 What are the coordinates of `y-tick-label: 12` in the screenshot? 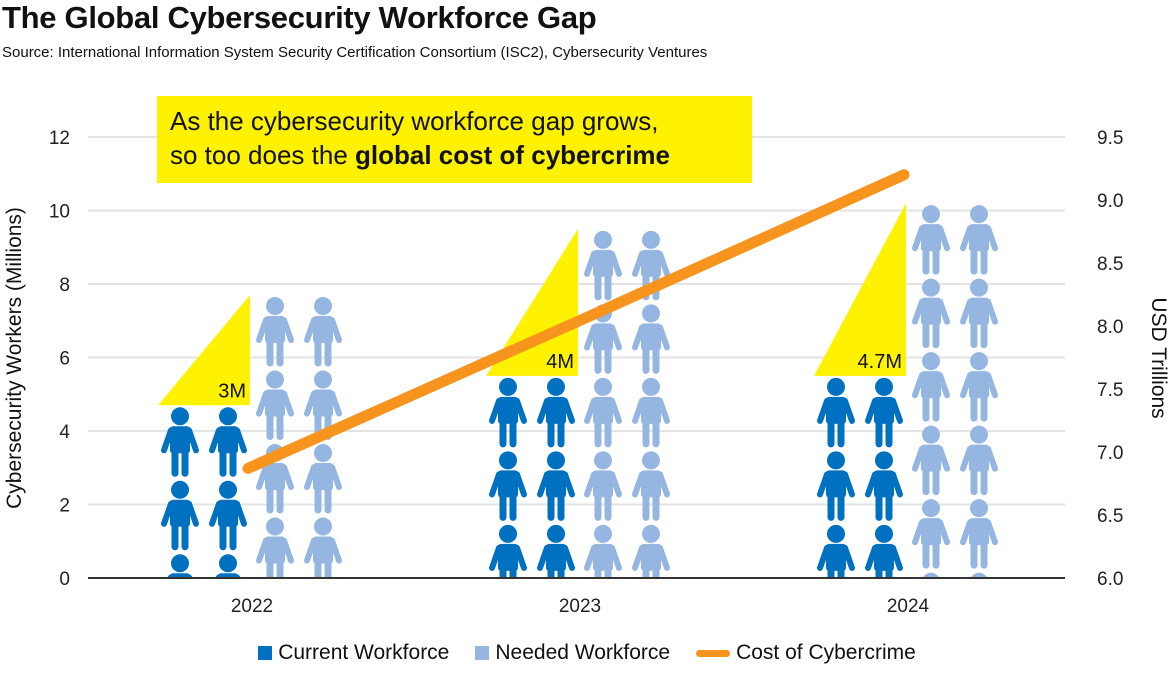 It's located at (59, 138).